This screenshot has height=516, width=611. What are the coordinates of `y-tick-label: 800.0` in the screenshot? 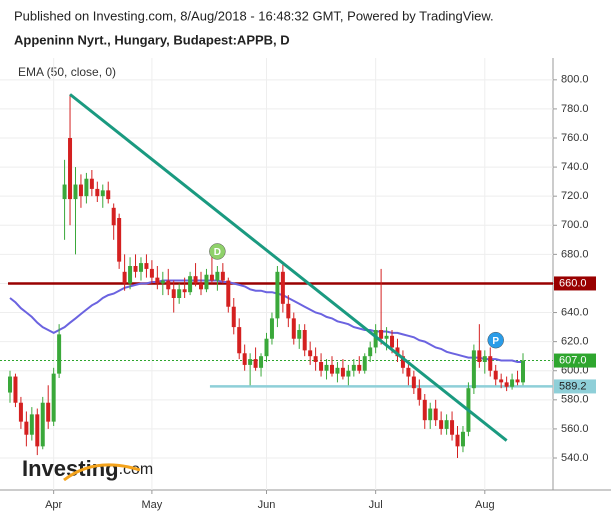 It's located at (575, 80).